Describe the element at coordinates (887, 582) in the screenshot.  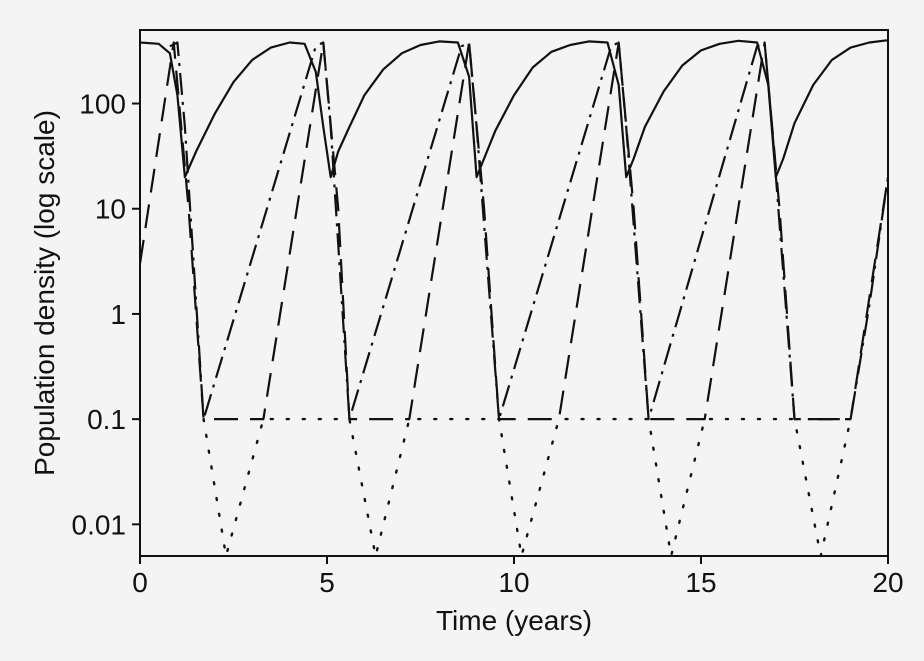
I see `x-tick-label: 20` at that location.